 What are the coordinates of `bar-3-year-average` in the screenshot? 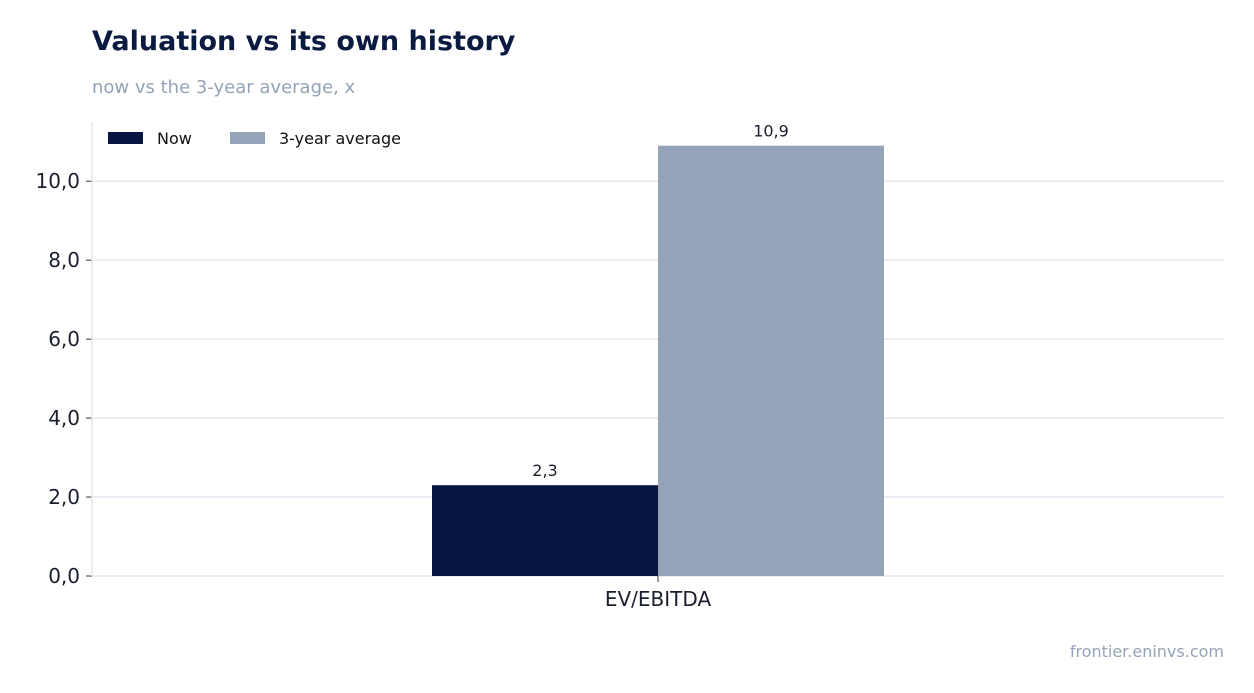 It's located at (771, 360).